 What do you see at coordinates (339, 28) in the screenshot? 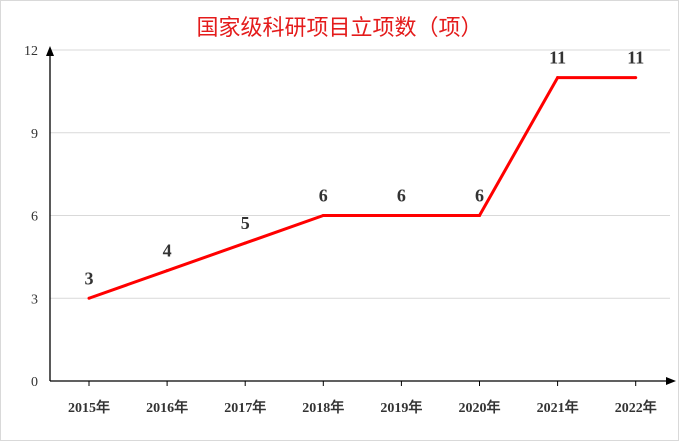
I see `chart-title: 国家级科研项目立项数（项）` at bounding box center [339, 28].